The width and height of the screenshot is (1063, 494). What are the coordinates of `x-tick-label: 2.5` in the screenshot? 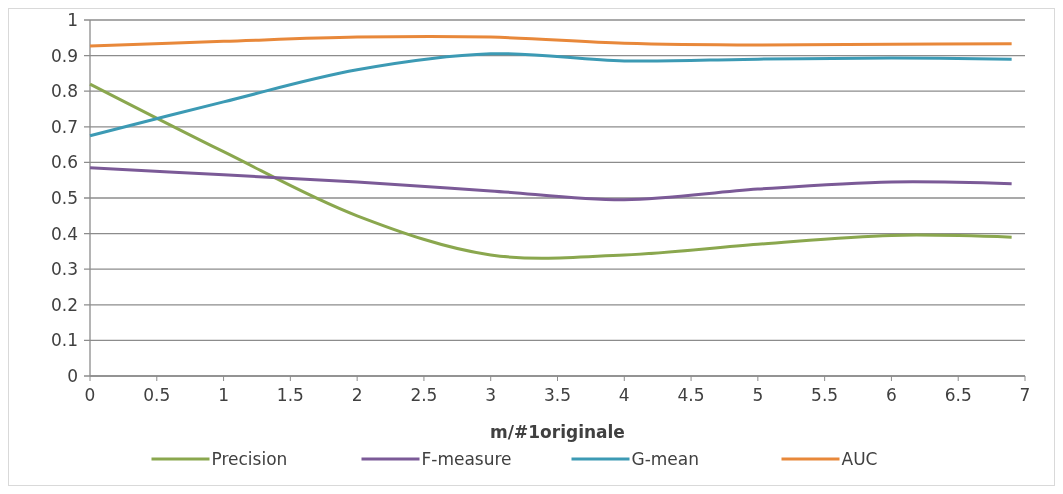 It's located at (424, 395).